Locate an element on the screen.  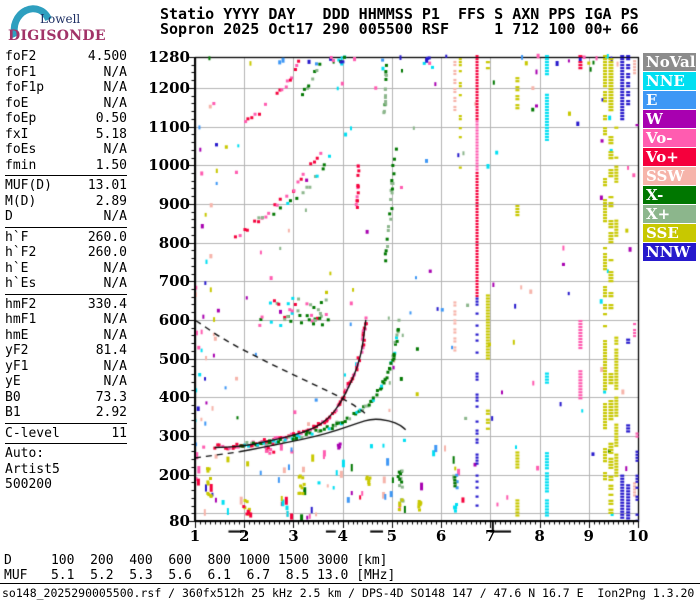
param-row-mufd: MUF(D) 13.01 is located at coordinates (66, 186).